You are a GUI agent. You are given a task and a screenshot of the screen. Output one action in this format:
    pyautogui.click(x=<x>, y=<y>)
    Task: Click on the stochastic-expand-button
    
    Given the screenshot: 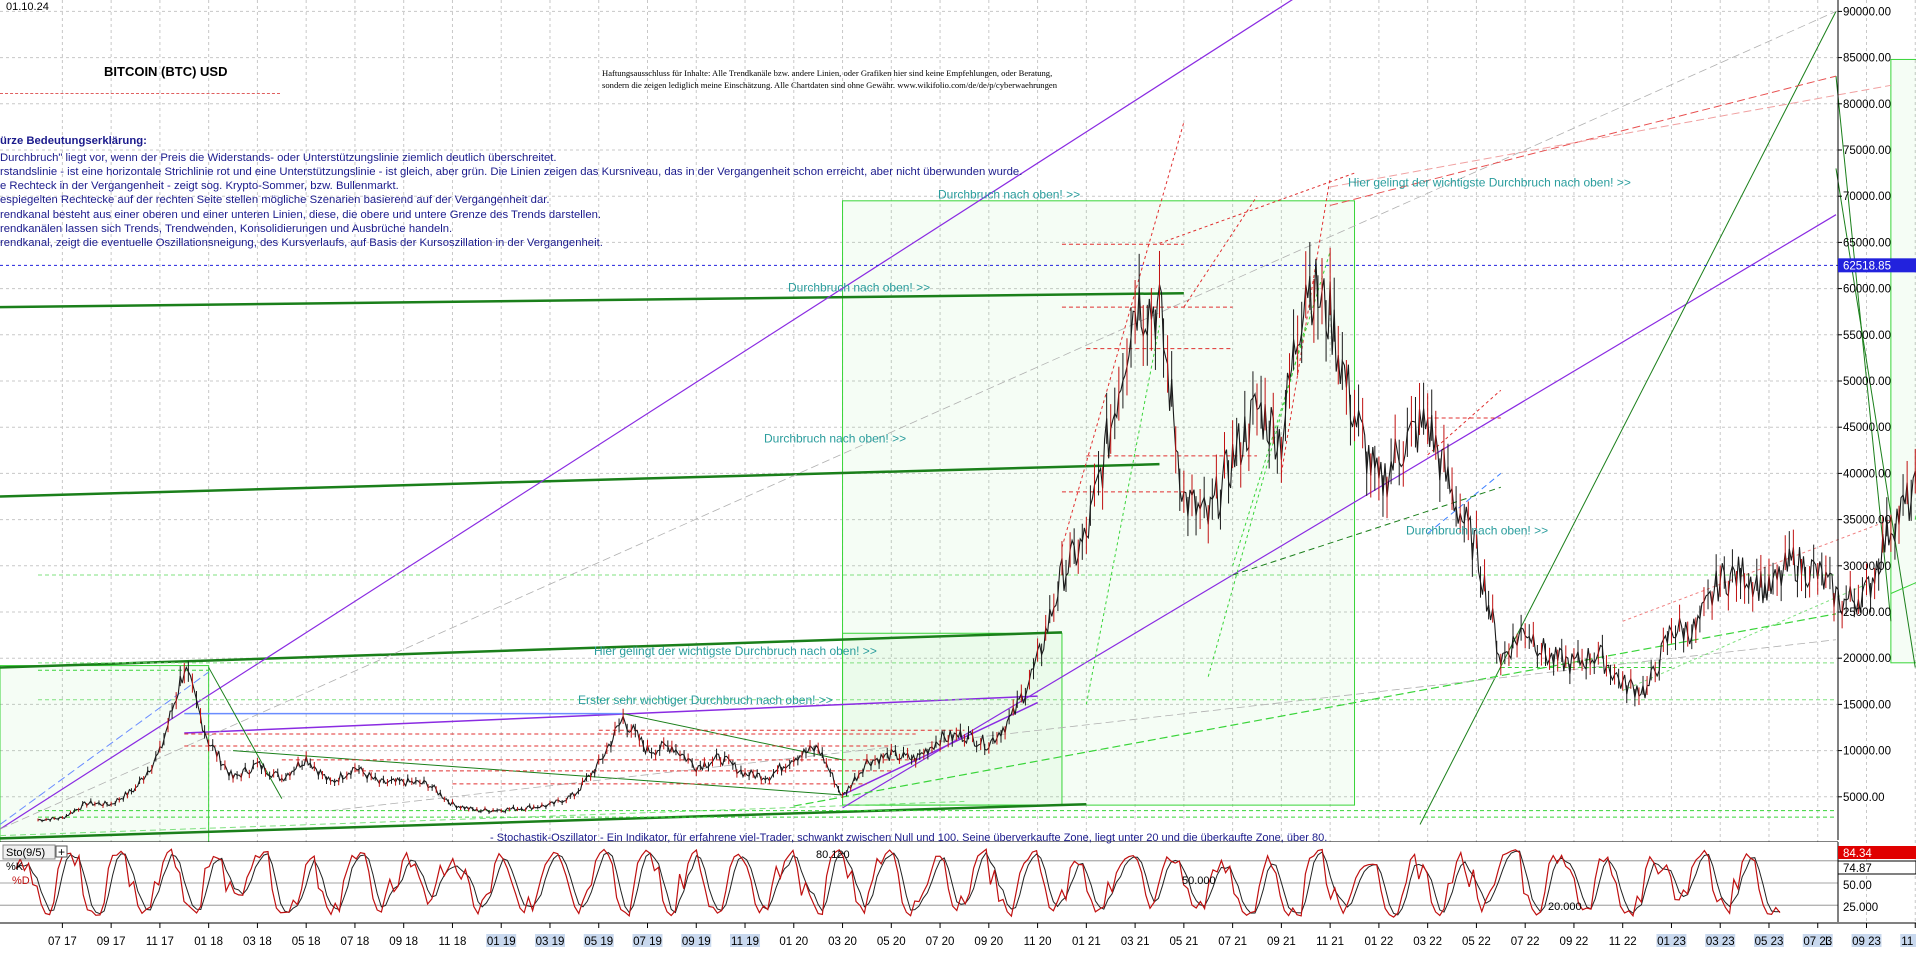 What is the action you would take?
    pyautogui.click(x=61, y=851)
    